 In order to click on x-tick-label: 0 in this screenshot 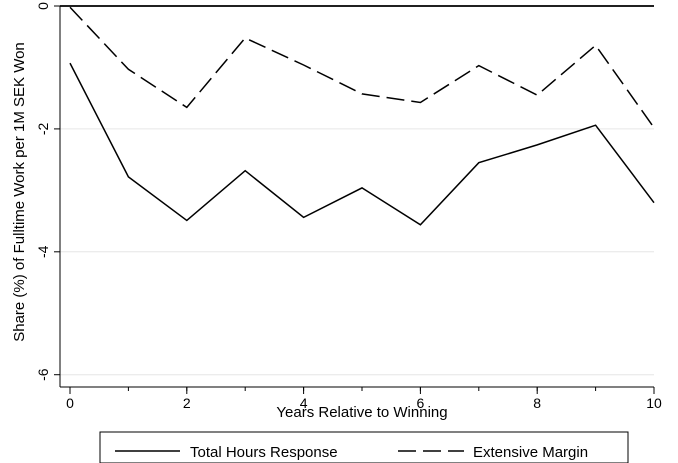, I will do `click(70, 403)`.